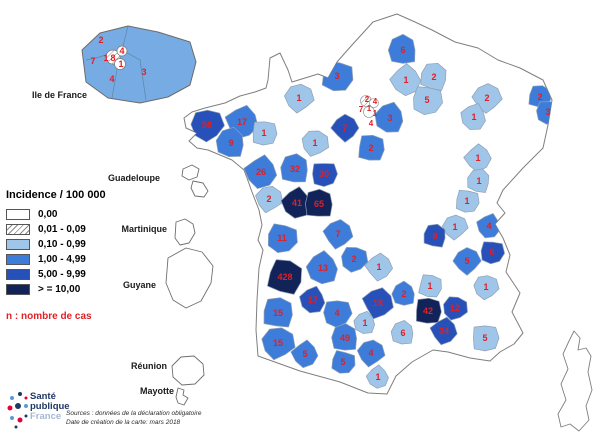  I want to click on legend-row: 5,00 - 9,99, so click(71, 274).